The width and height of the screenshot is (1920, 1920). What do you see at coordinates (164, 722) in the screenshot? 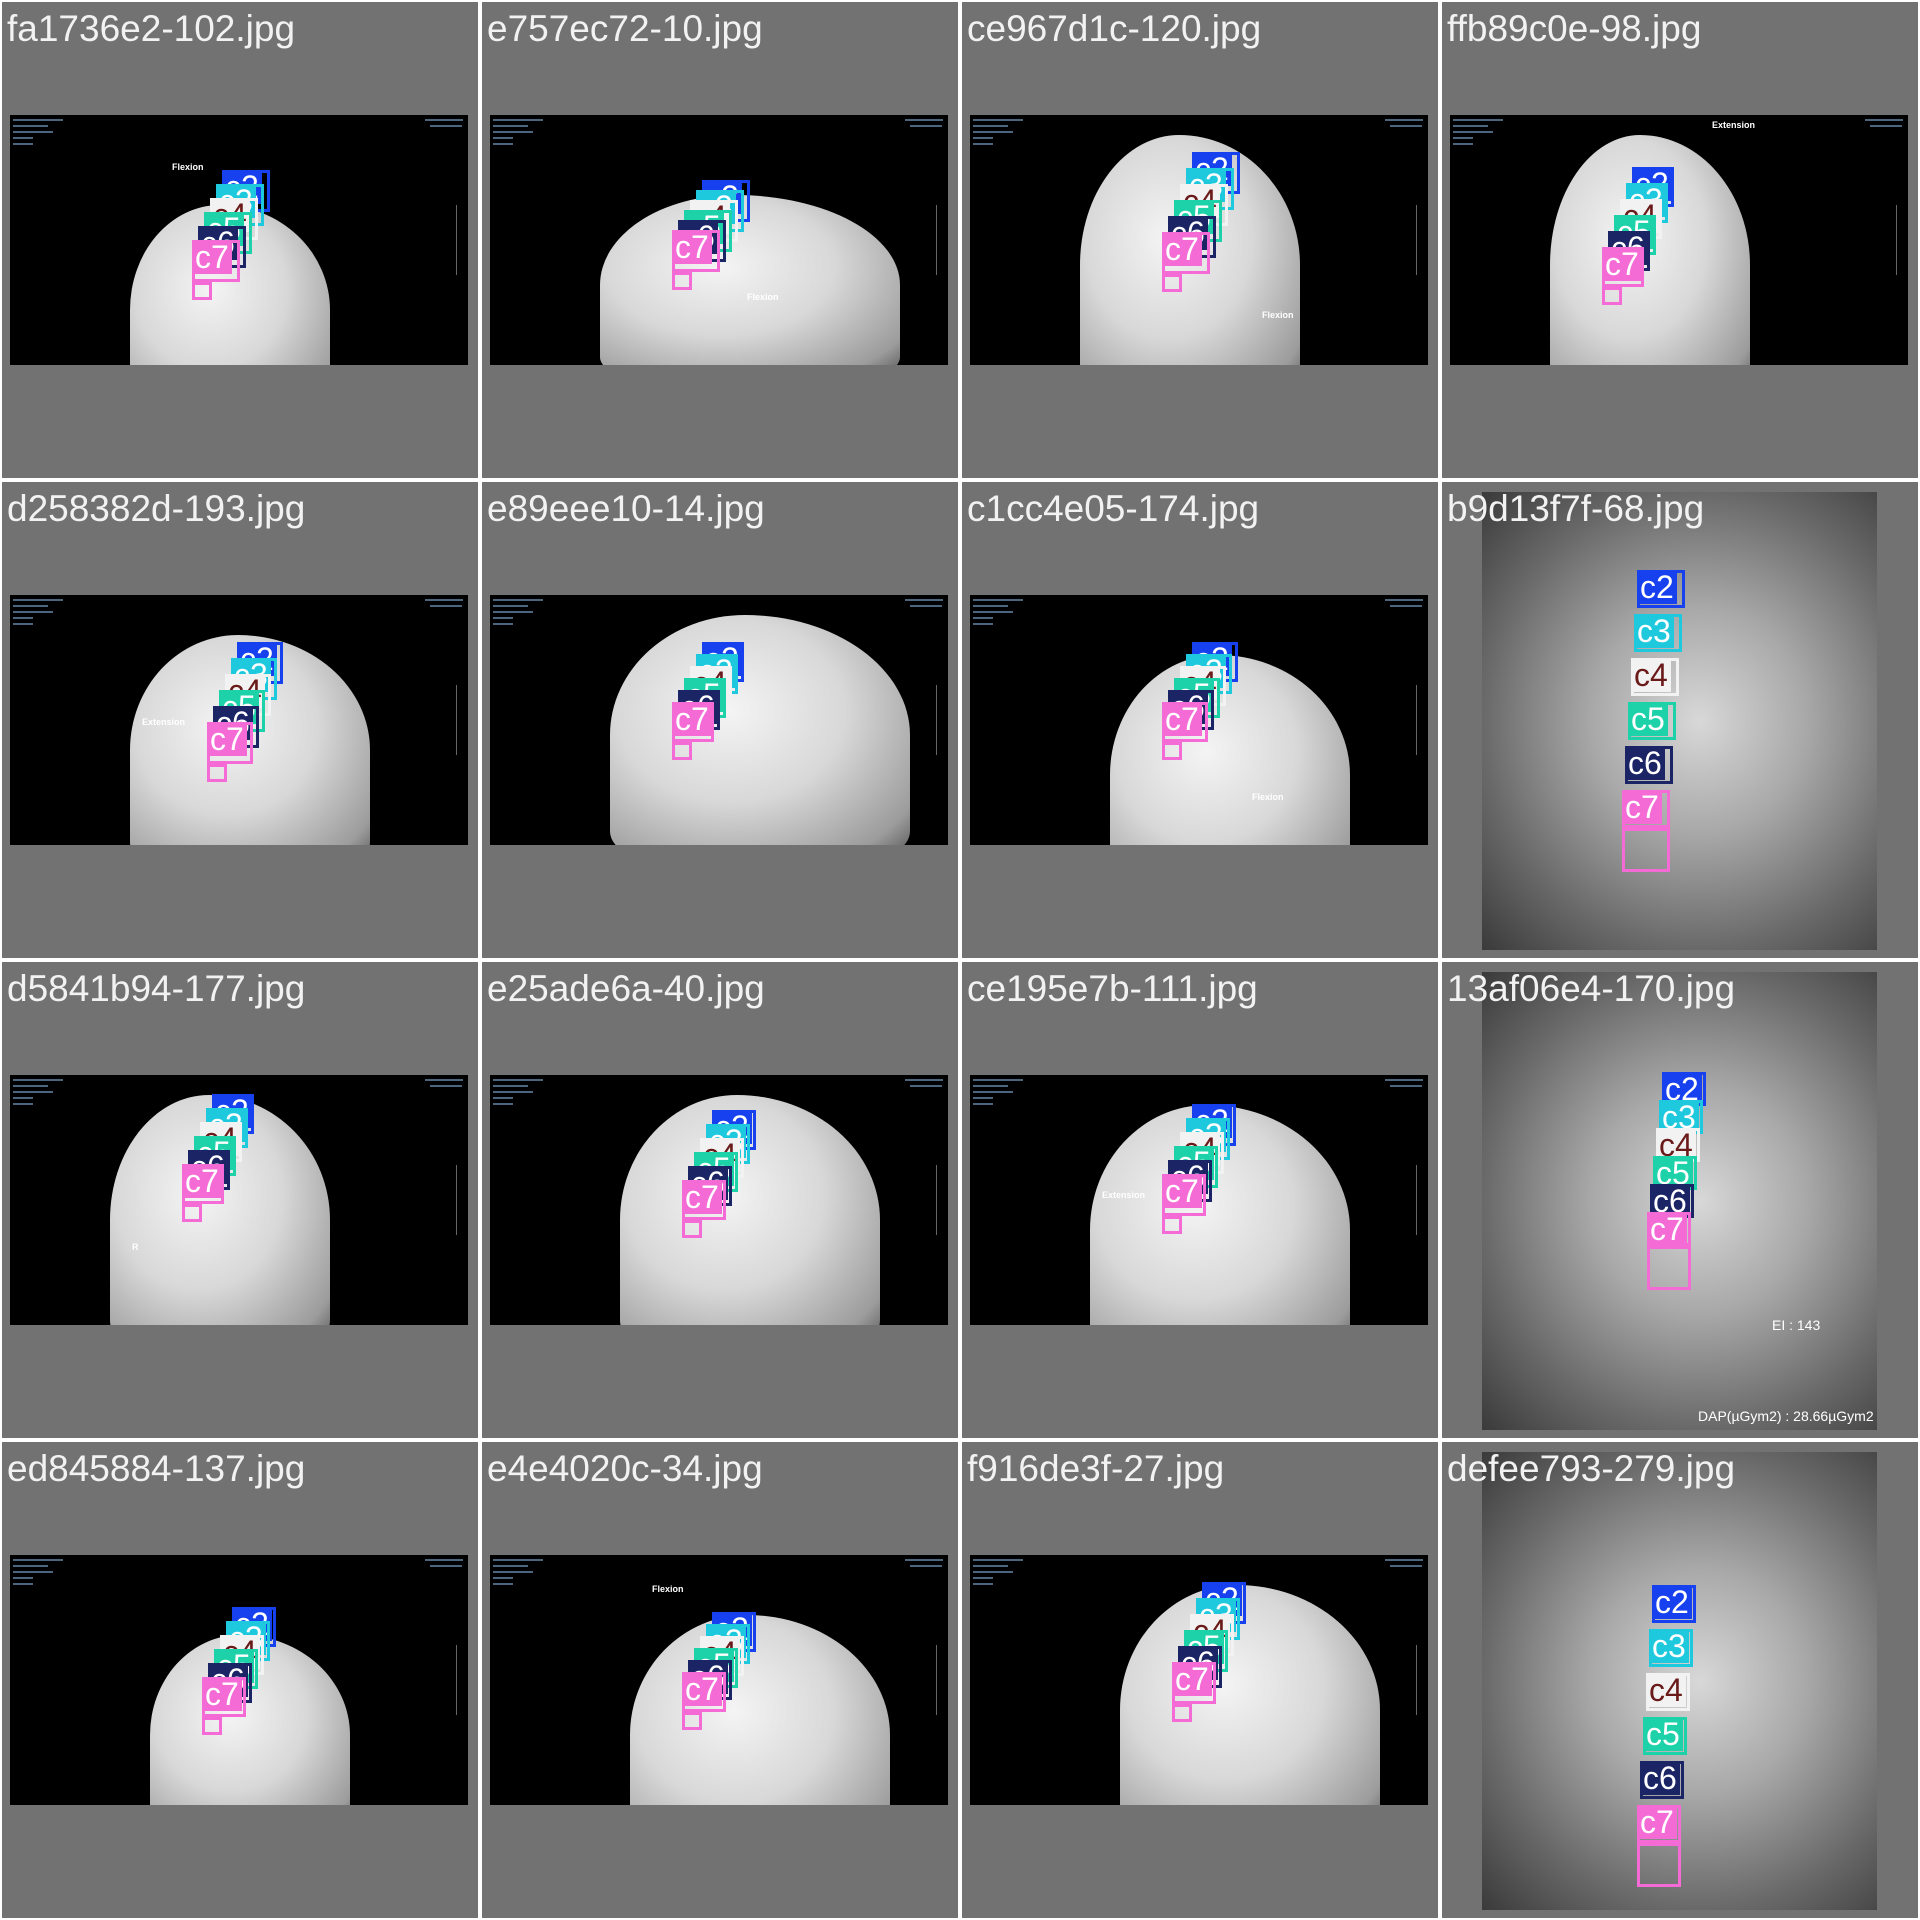
I see `view-label: Extension` at bounding box center [164, 722].